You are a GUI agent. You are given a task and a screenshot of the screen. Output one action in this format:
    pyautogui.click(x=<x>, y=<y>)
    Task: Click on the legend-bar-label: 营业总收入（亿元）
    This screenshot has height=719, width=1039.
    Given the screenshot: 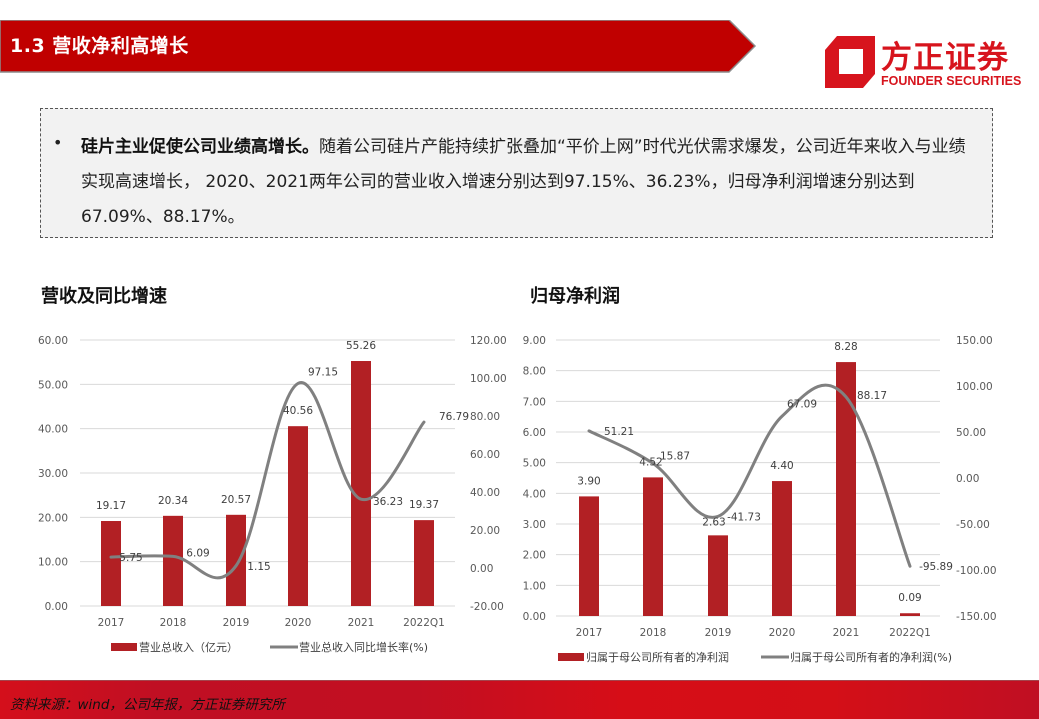 What is the action you would take?
    pyautogui.click(x=188, y=647)
    